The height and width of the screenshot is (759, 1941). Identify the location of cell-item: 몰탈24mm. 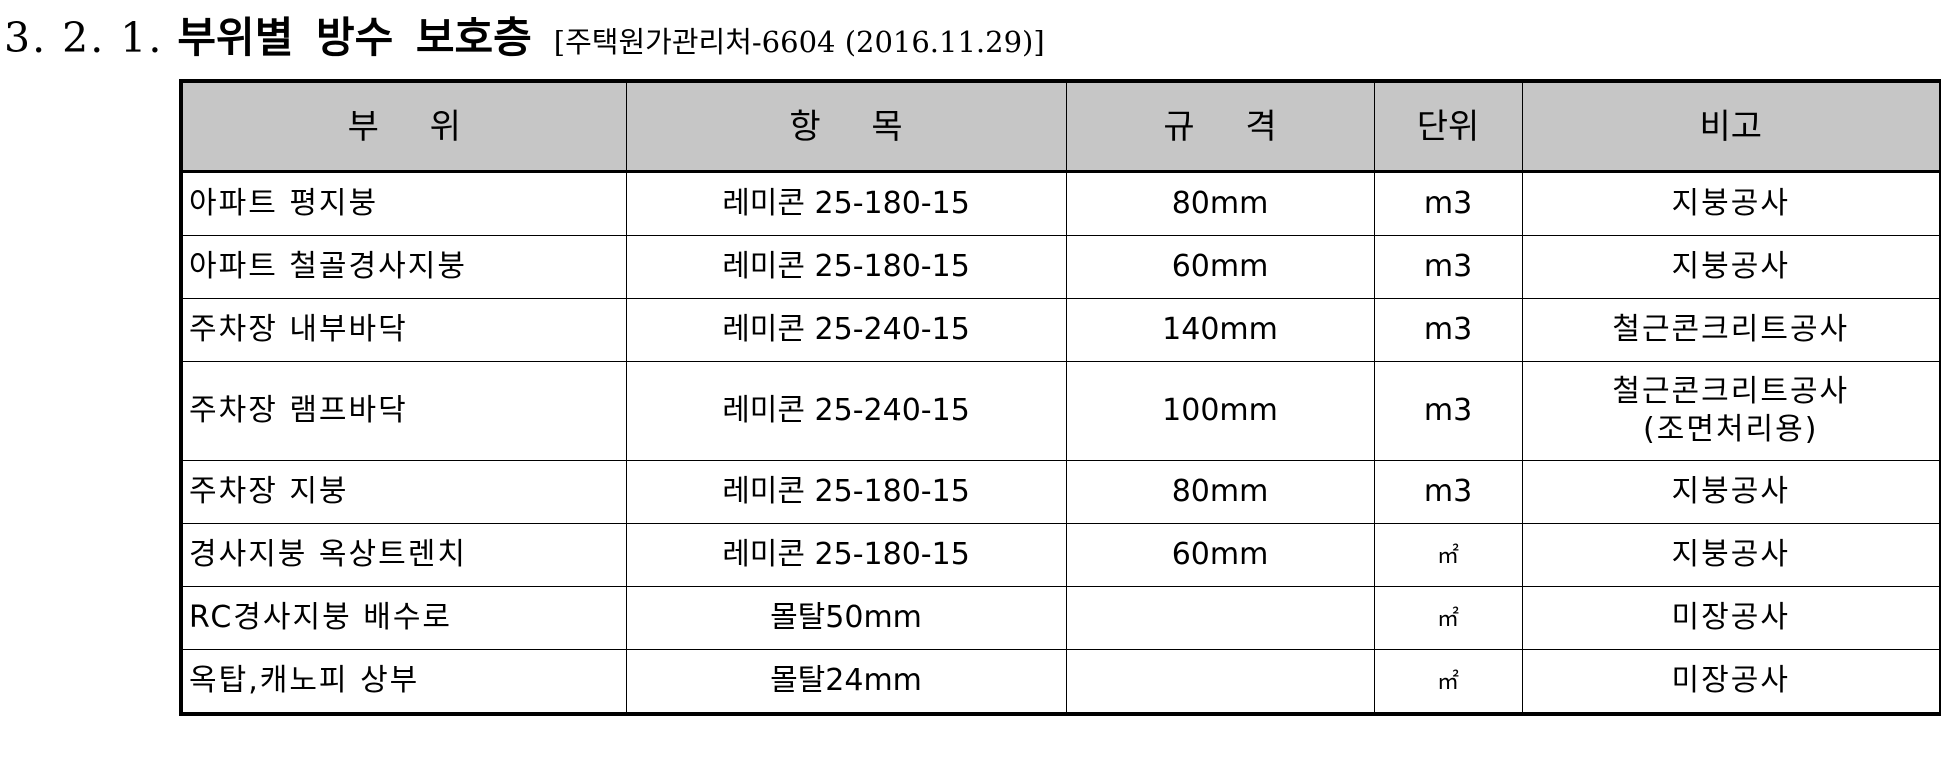
(846, 682).